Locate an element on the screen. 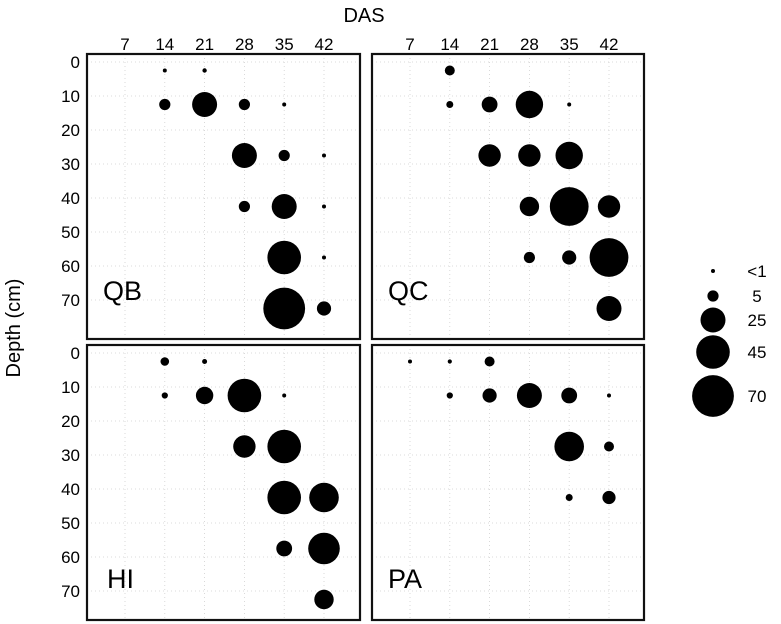 The image size is (781, 624). bubble-hi-das14-d12.5 is located at coordinates (164, 395).